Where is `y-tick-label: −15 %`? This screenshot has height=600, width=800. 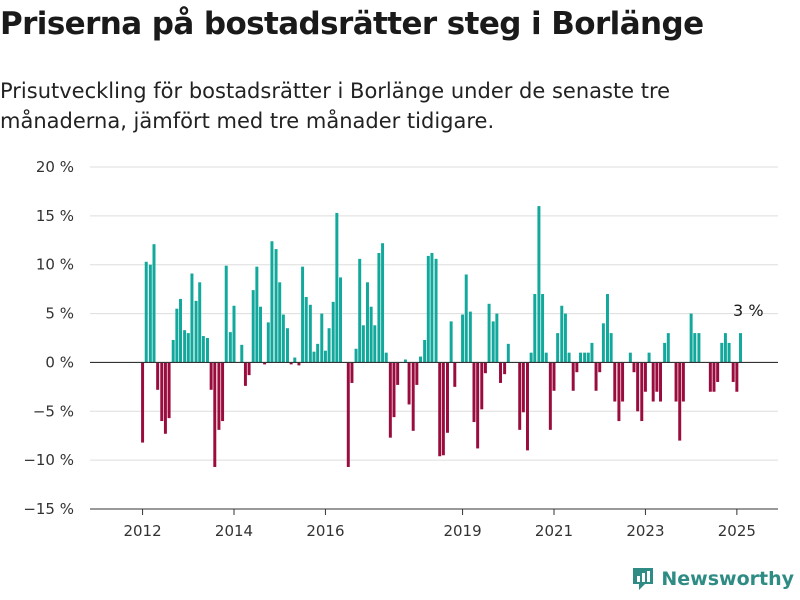 y-tick-label: −15 % is located at coordinates (48, 509).